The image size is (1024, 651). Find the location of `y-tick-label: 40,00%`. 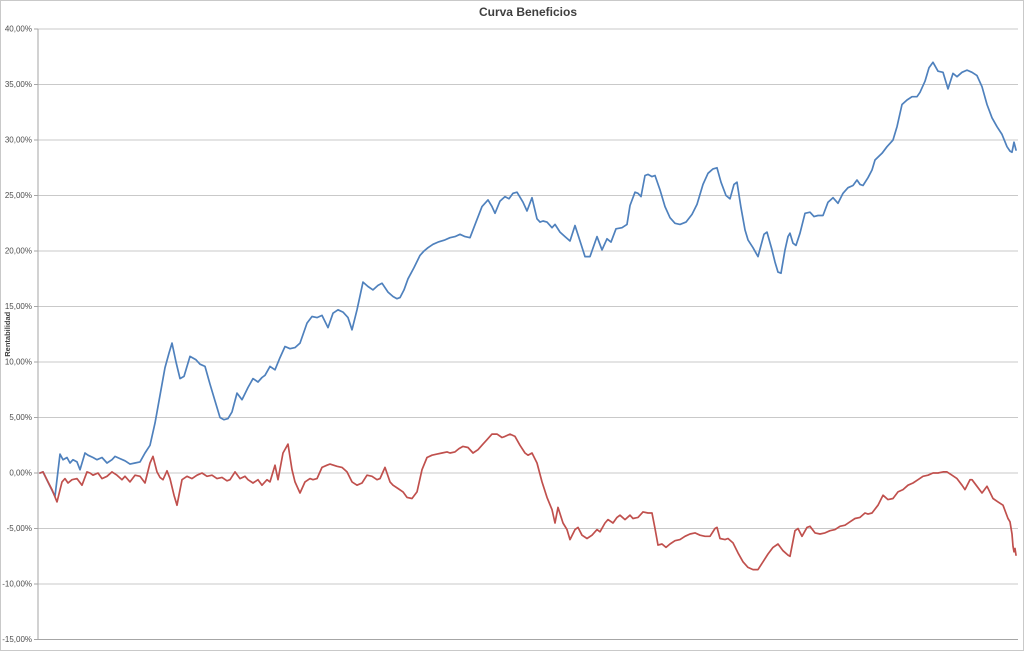

y-tick-label: 40,00% is located at coordinates (18, 29).